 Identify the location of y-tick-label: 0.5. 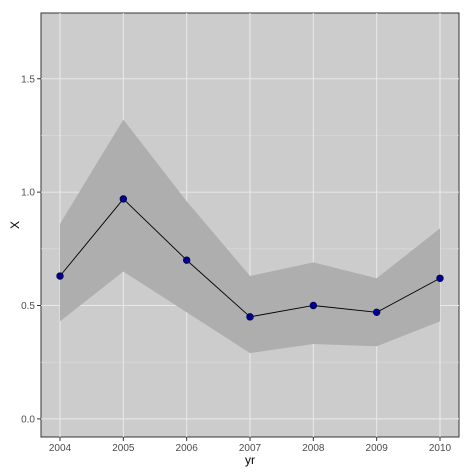
(28, 306).